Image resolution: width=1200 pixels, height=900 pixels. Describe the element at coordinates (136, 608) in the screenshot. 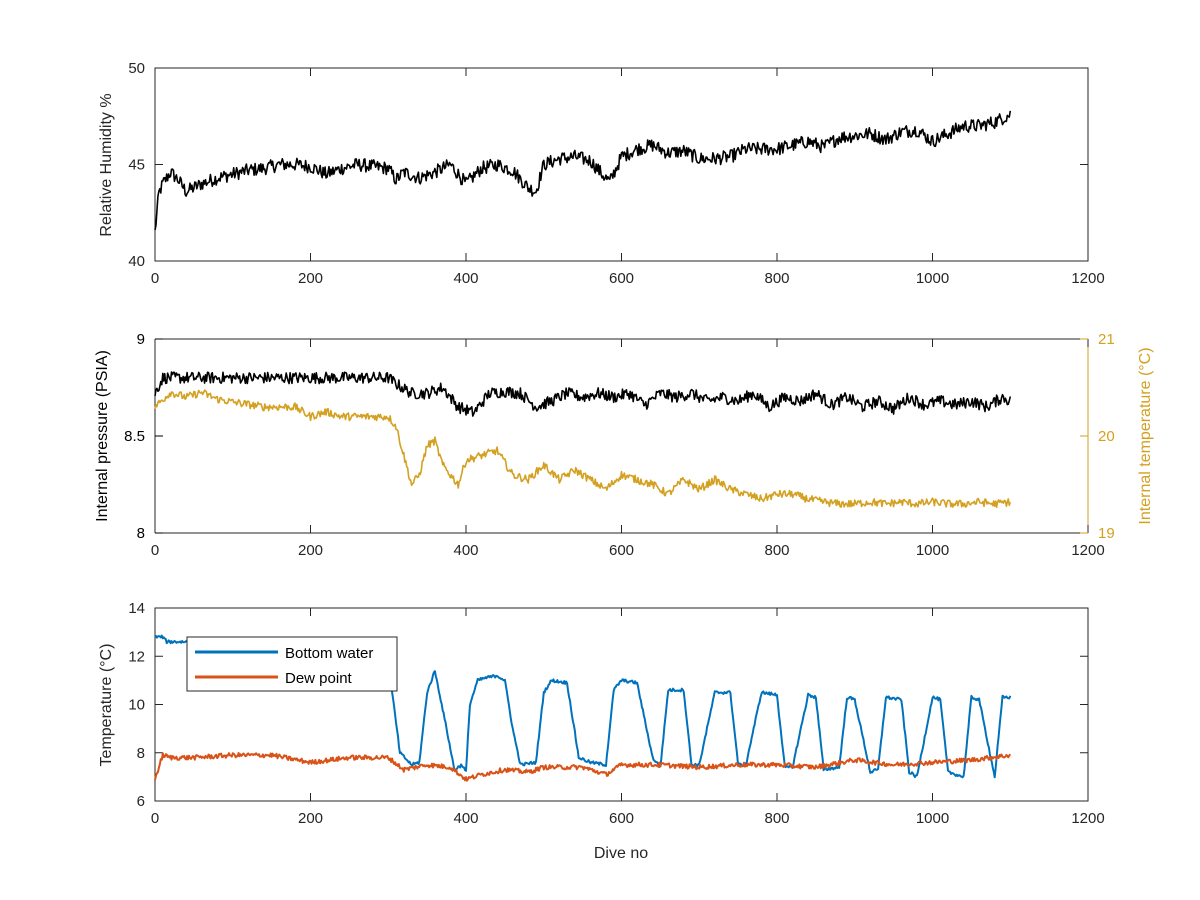

I see `y-tick-label: 14` at that location.